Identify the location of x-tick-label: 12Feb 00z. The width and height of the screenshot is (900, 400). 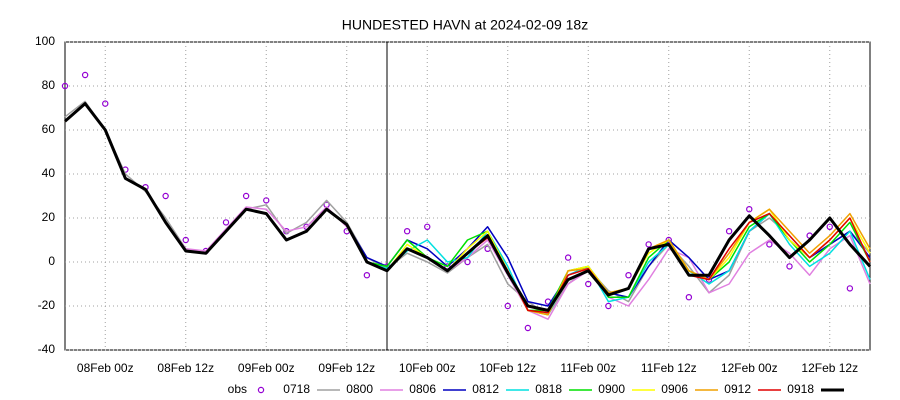
(749, 368).